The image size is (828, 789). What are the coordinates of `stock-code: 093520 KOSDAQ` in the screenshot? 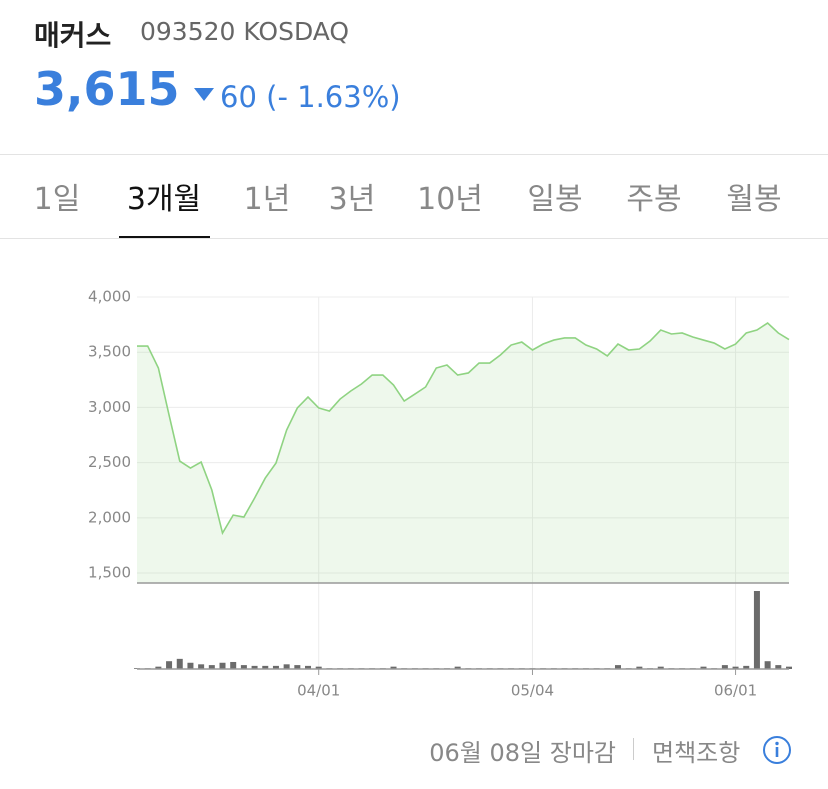 It's located at (245, 31).